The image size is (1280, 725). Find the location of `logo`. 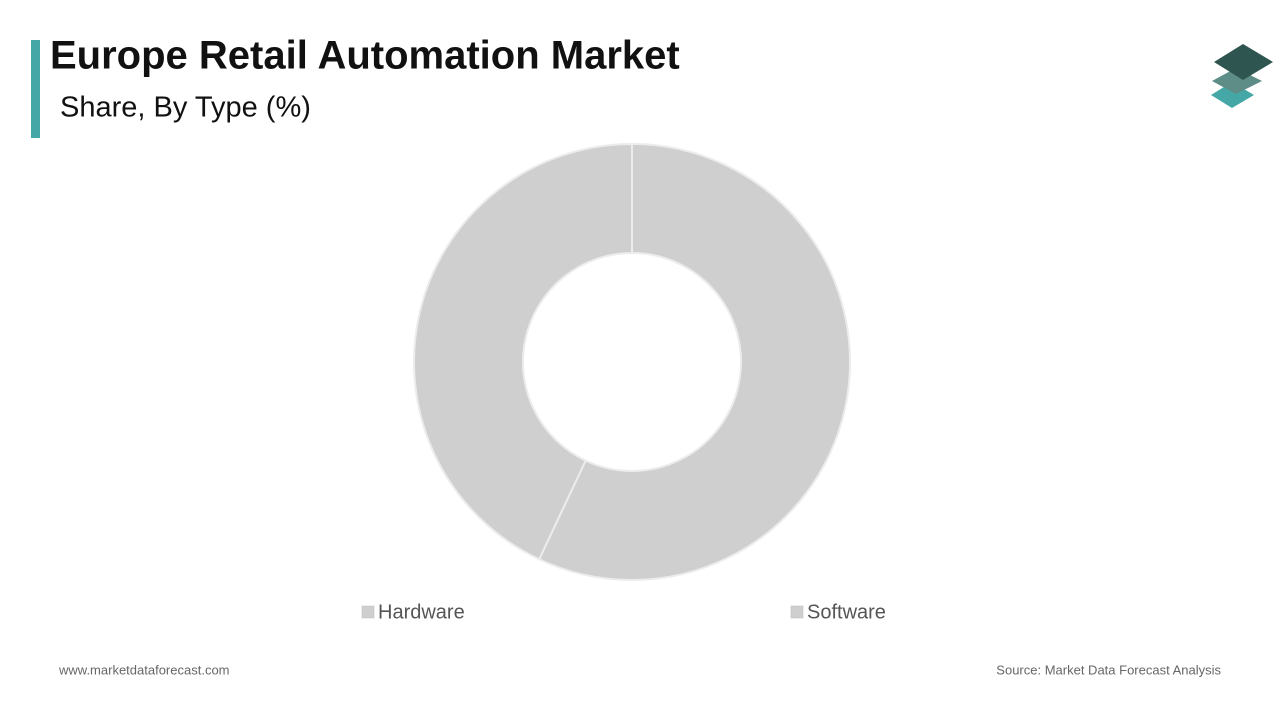

logo is located at coordinates (1242, 76).